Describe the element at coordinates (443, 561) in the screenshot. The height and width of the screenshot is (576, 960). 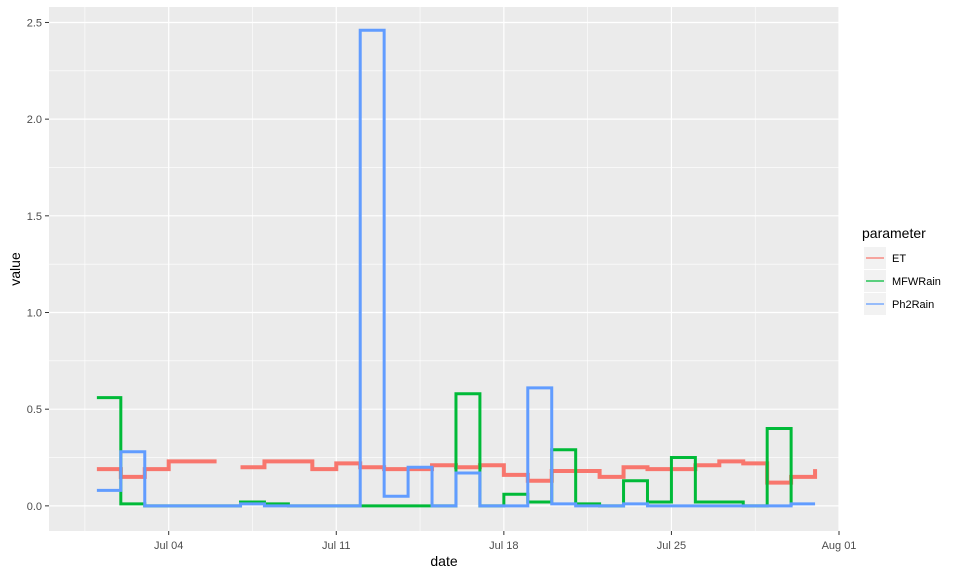
I see `x-axis-title: date` at that location.